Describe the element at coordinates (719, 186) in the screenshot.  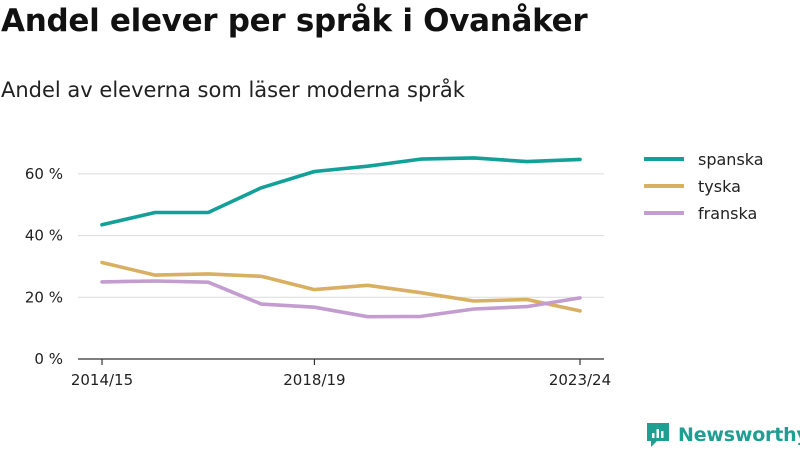
I see `legend-label-tyska: tyska` at that location.